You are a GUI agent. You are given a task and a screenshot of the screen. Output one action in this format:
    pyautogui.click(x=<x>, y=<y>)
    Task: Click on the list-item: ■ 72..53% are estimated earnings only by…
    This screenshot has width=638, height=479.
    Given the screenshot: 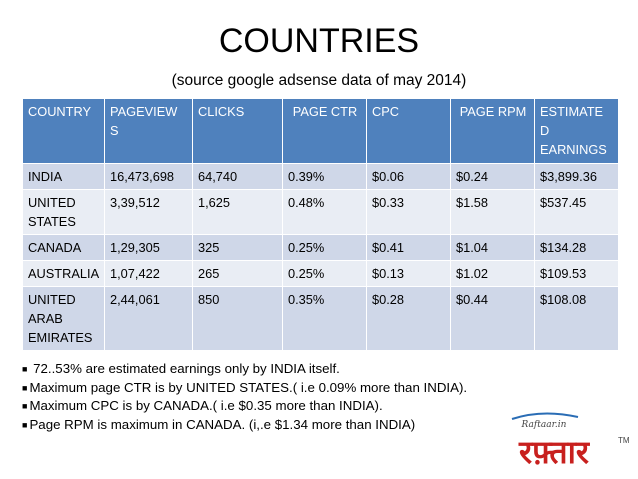 What is the action you would take?
    pyautogui.click(x=244, y=369)
    